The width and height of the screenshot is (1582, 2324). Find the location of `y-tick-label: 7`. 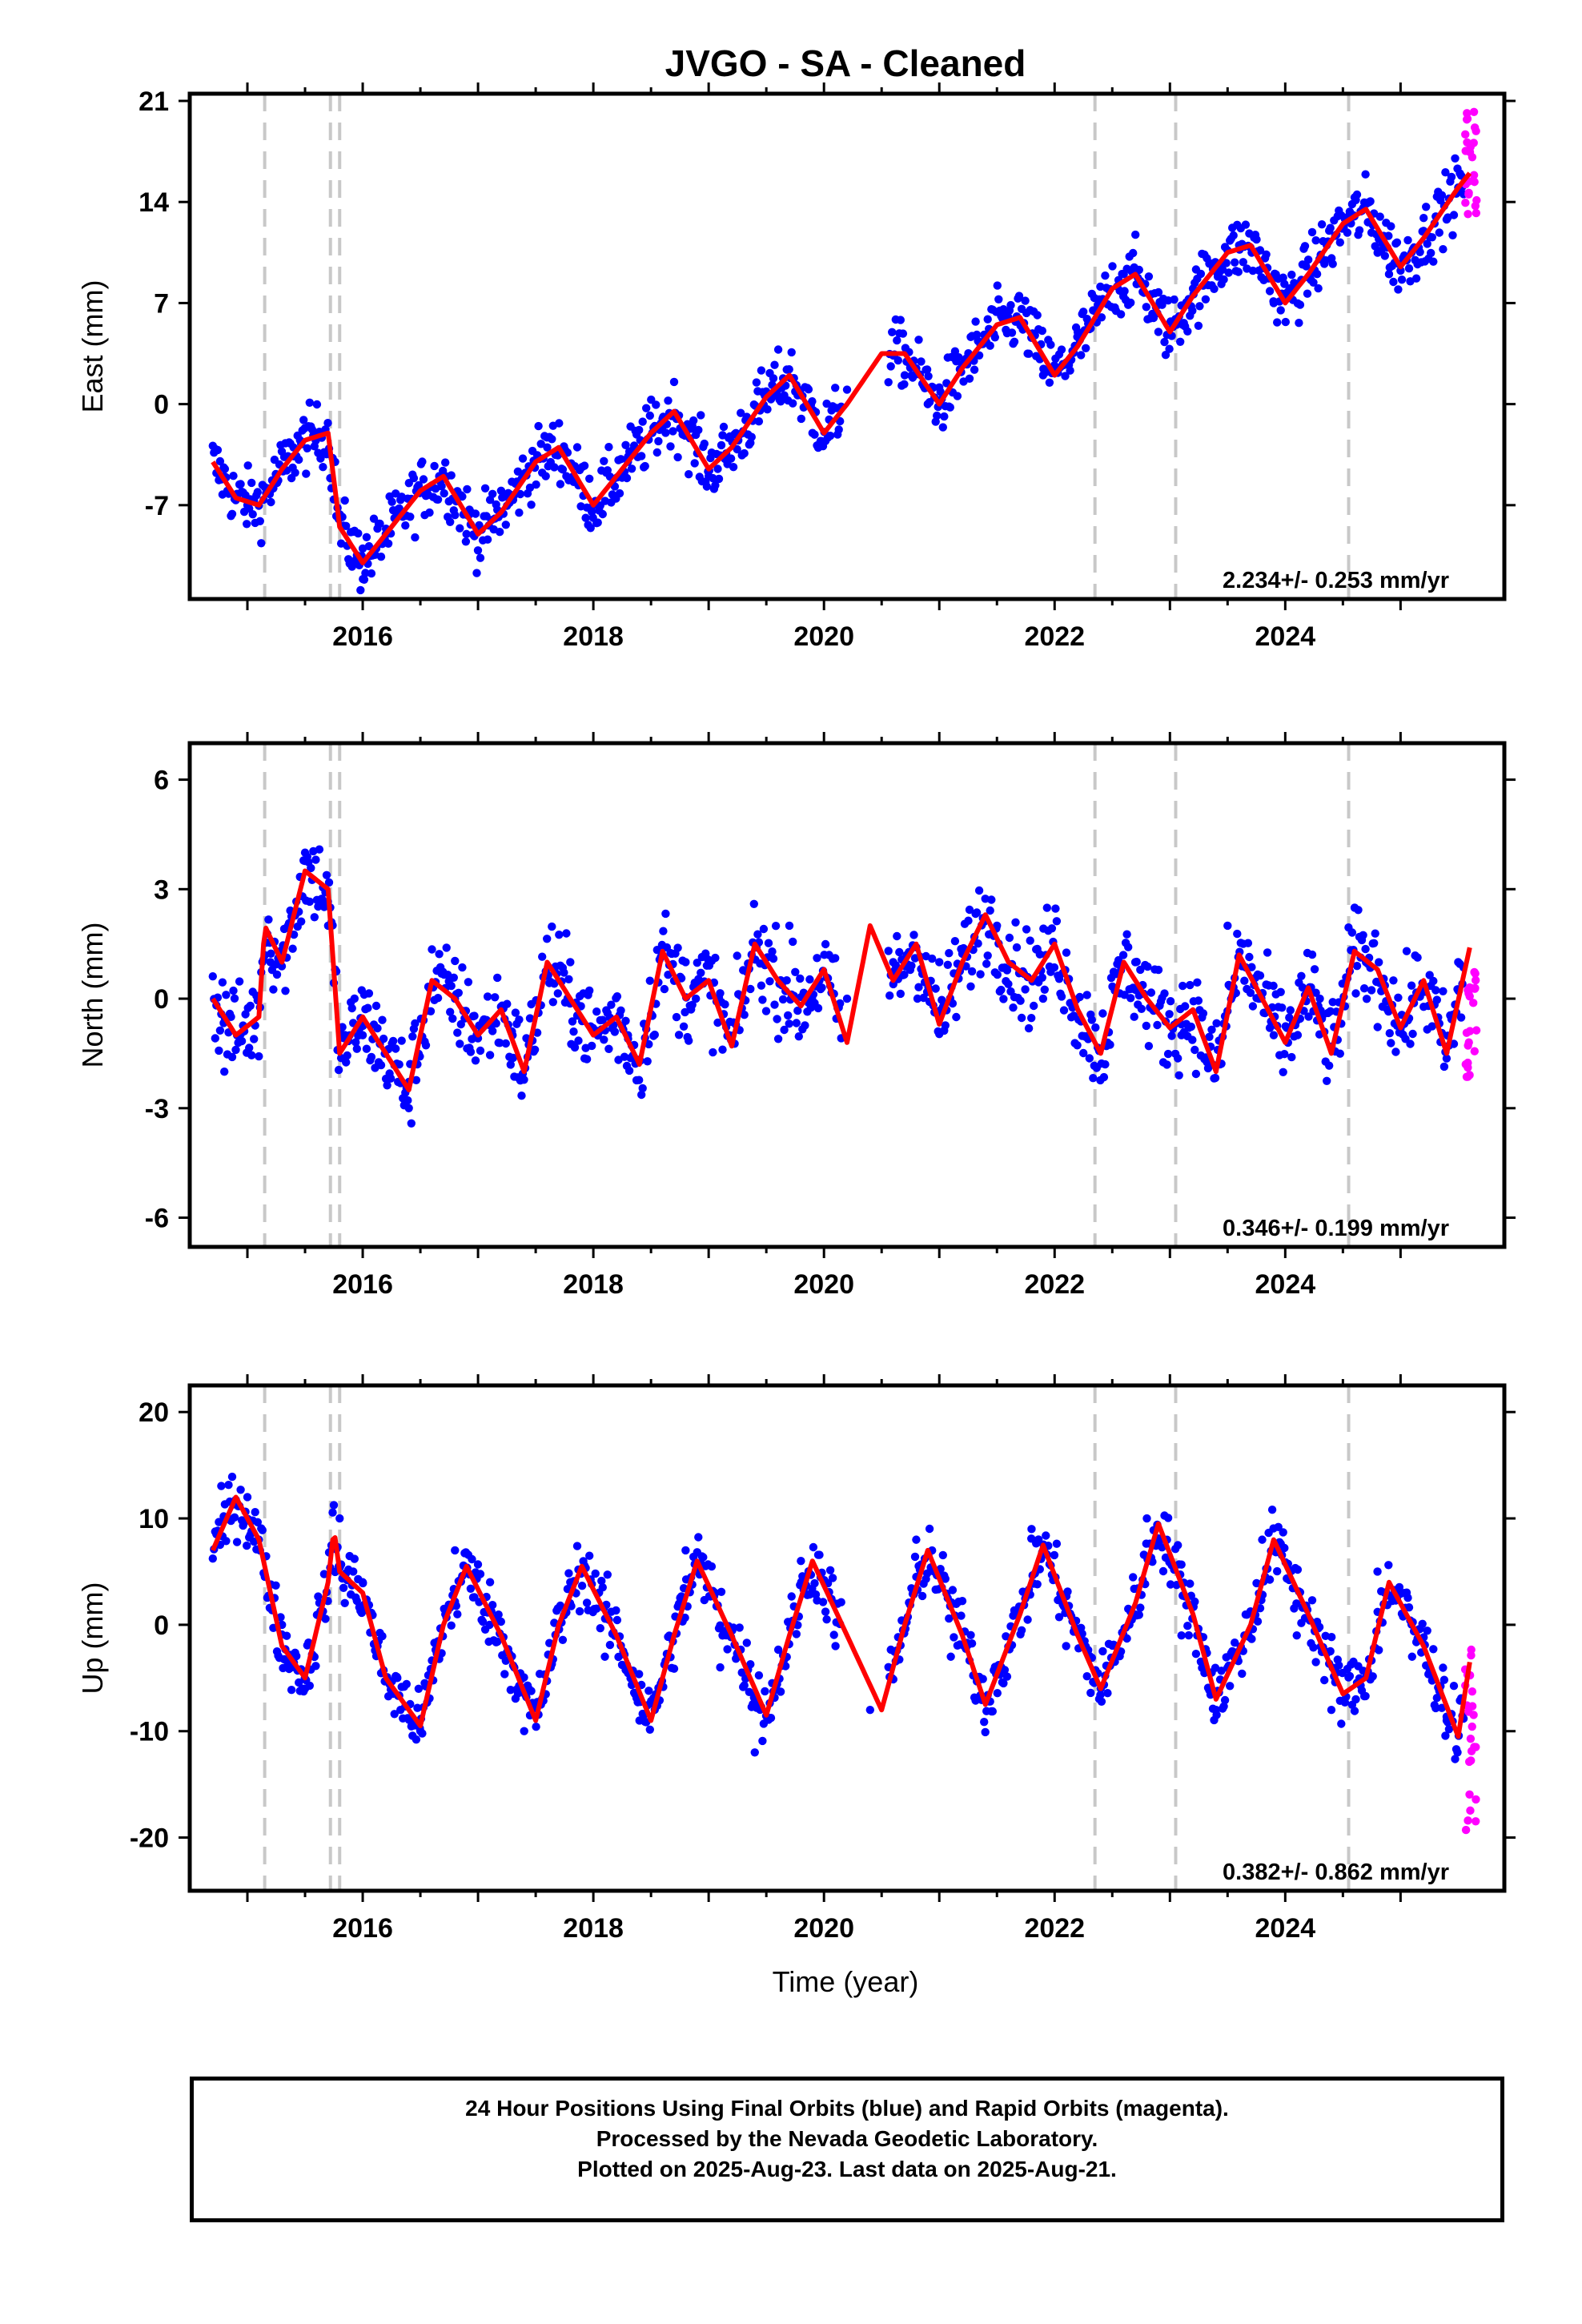

y-tick-label: 7 is located at coordinates (161, 303).